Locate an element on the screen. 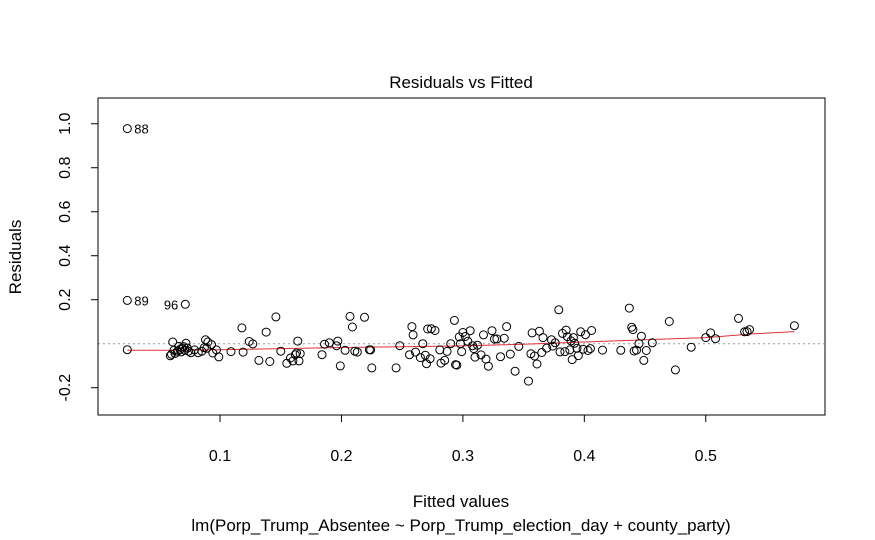  point-label-89: 89 is located at coordinates (141, 300).